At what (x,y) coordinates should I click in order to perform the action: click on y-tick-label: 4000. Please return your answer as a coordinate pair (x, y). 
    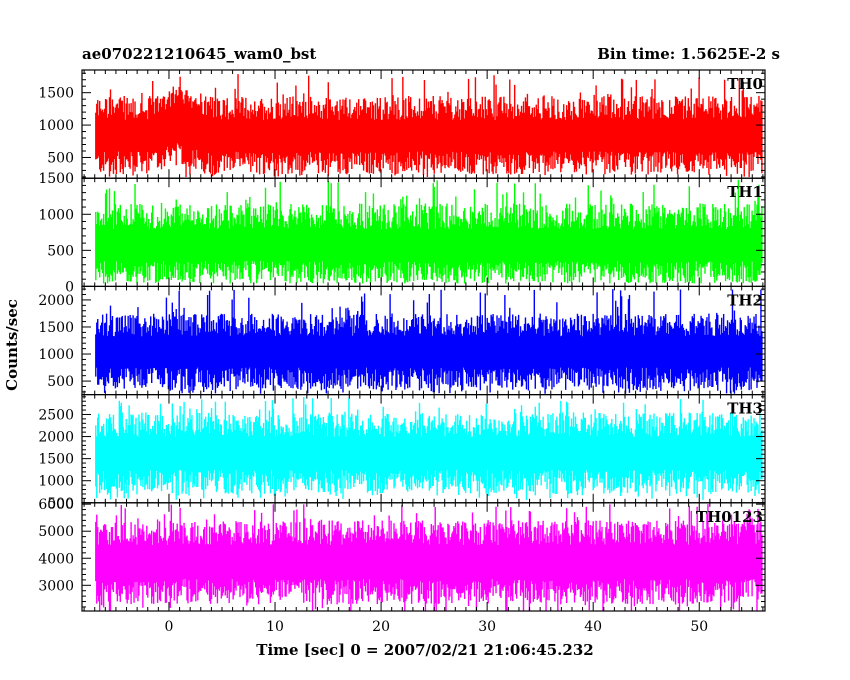
    Looking at the image, I should click on (56, 559).